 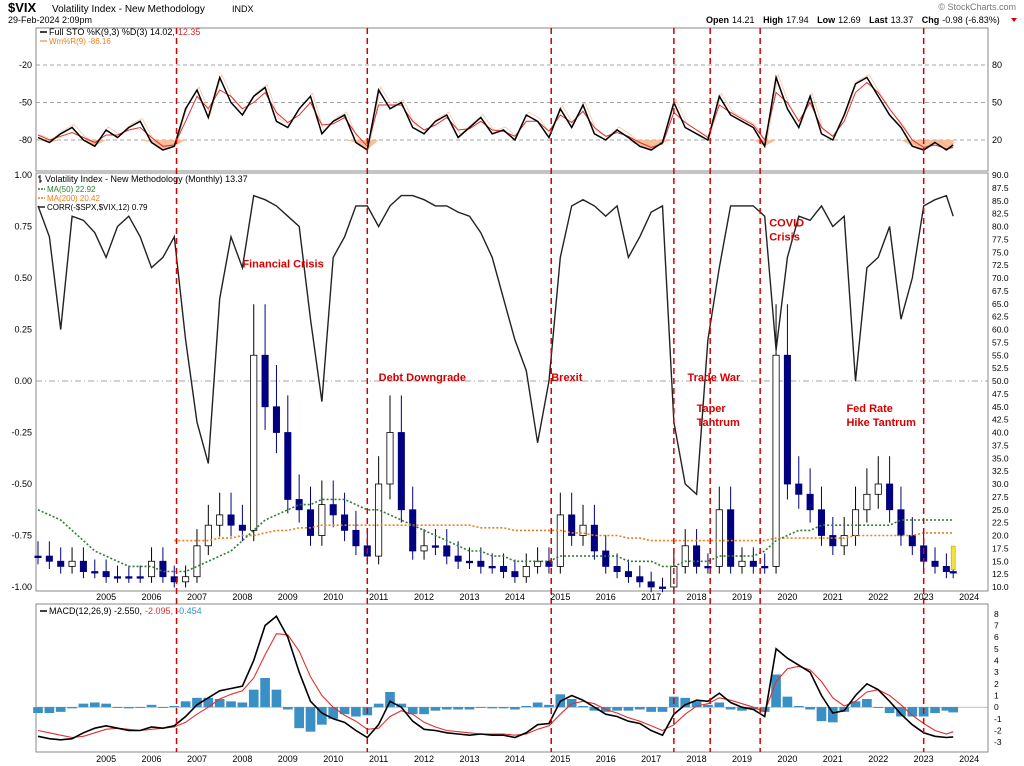 I want to click on vix-axis-tick: 35.0, so click(x=1000, y=458).